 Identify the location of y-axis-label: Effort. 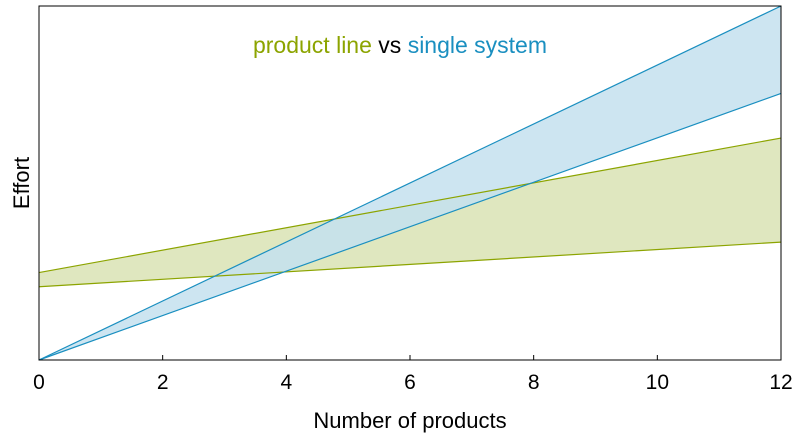
(21, 183).